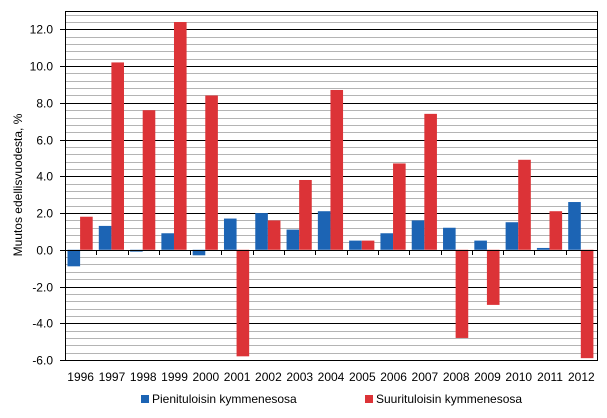  I want to click on bar-suurituloisin-1996, so click(86, 233).